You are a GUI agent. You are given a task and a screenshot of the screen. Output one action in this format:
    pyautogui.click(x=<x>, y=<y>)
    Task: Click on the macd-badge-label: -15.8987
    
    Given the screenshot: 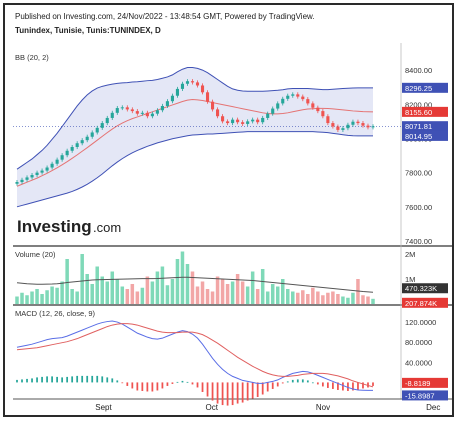 What is the action you would take?
    pyautogui.click(x=420, y=395)
    